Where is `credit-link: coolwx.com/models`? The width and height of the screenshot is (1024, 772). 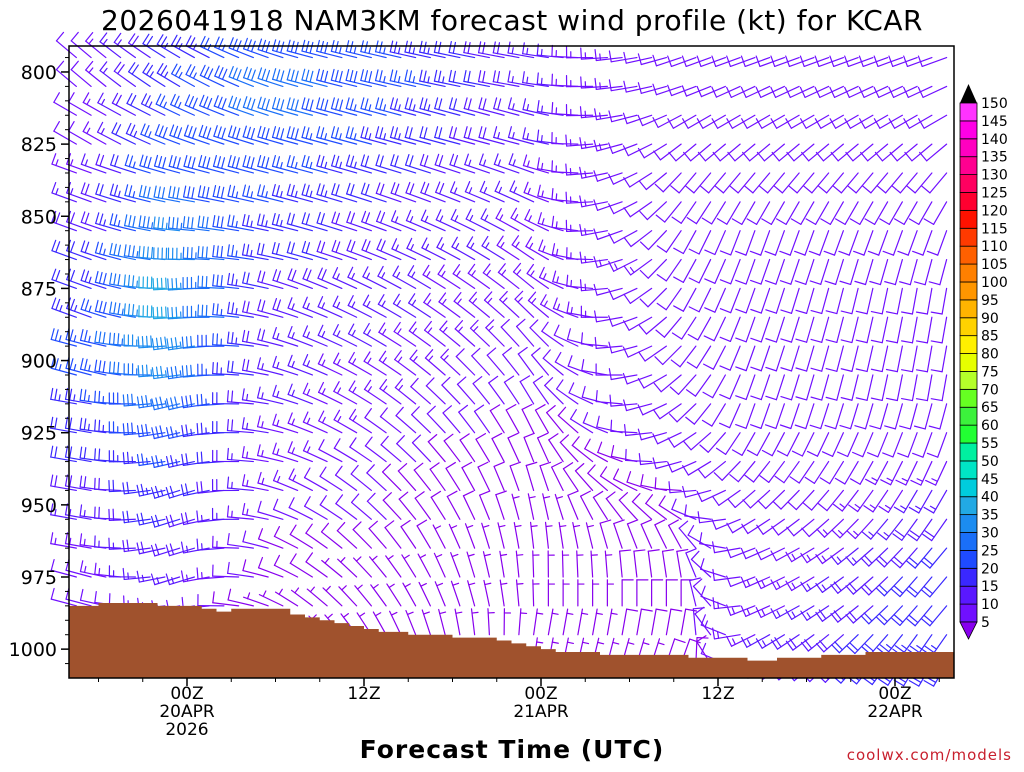 credit-link: coolwx.com/models is located at coordinates (929, 755).